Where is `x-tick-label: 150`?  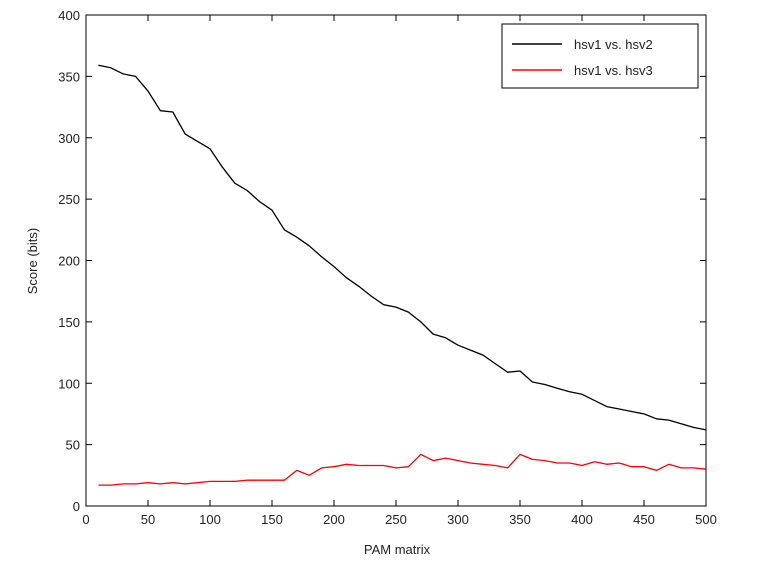 x-tick-label: 150 is located at coordinates (272, 519).